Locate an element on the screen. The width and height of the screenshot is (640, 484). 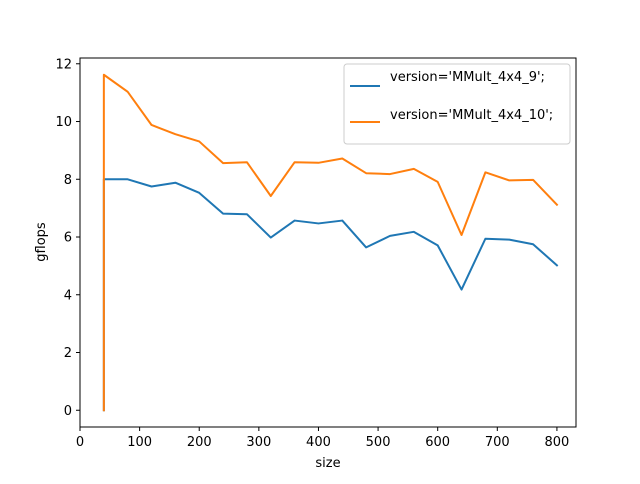
y-tick-label: 2 is located at coordinates (68, 353).